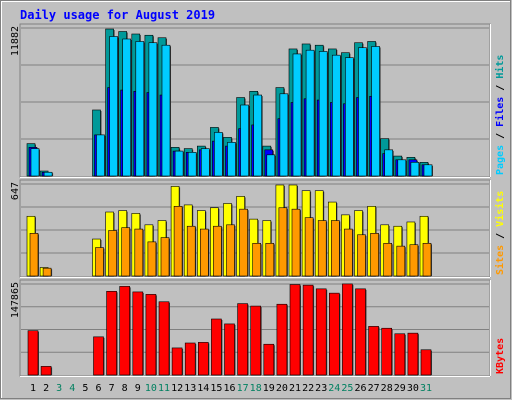 The height and width of the screenshot is (400, 512). What do you see at coordinates (295, 388) in the screenshot?
I see `x-tick-label-day-21: 21` at bounding box center [295, 388].